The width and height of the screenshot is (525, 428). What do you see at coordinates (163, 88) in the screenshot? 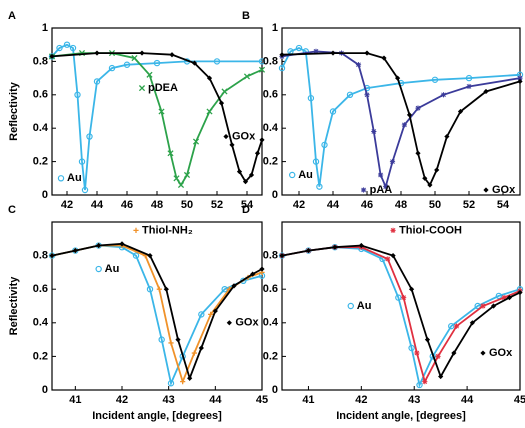
I see `legend-label: pDEA` at bounding box center [163, 88].